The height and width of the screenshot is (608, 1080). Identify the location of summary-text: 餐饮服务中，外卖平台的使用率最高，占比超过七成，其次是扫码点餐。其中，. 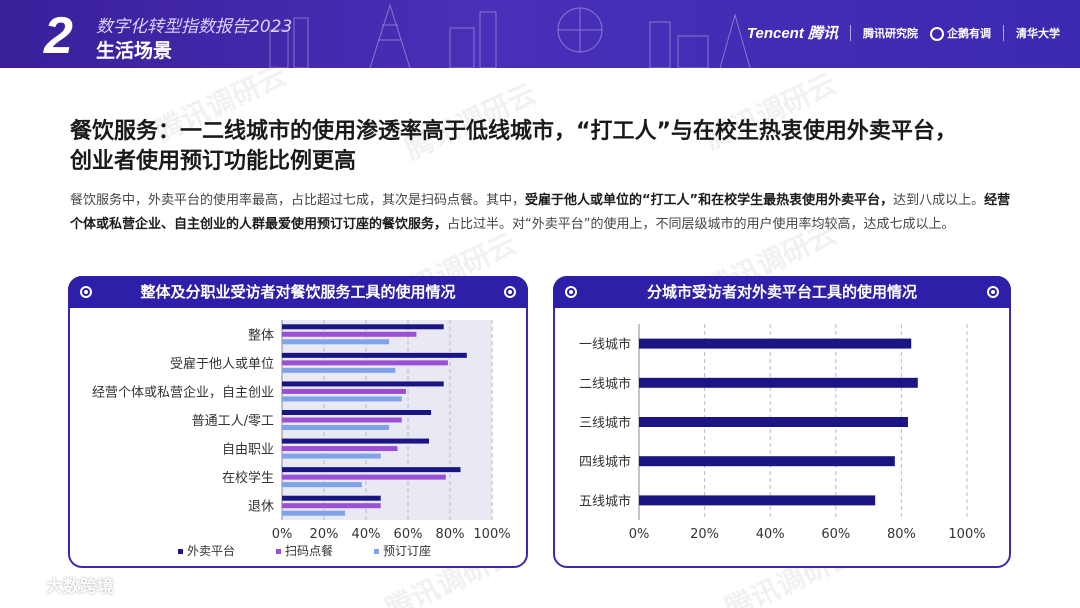
(298, 200).